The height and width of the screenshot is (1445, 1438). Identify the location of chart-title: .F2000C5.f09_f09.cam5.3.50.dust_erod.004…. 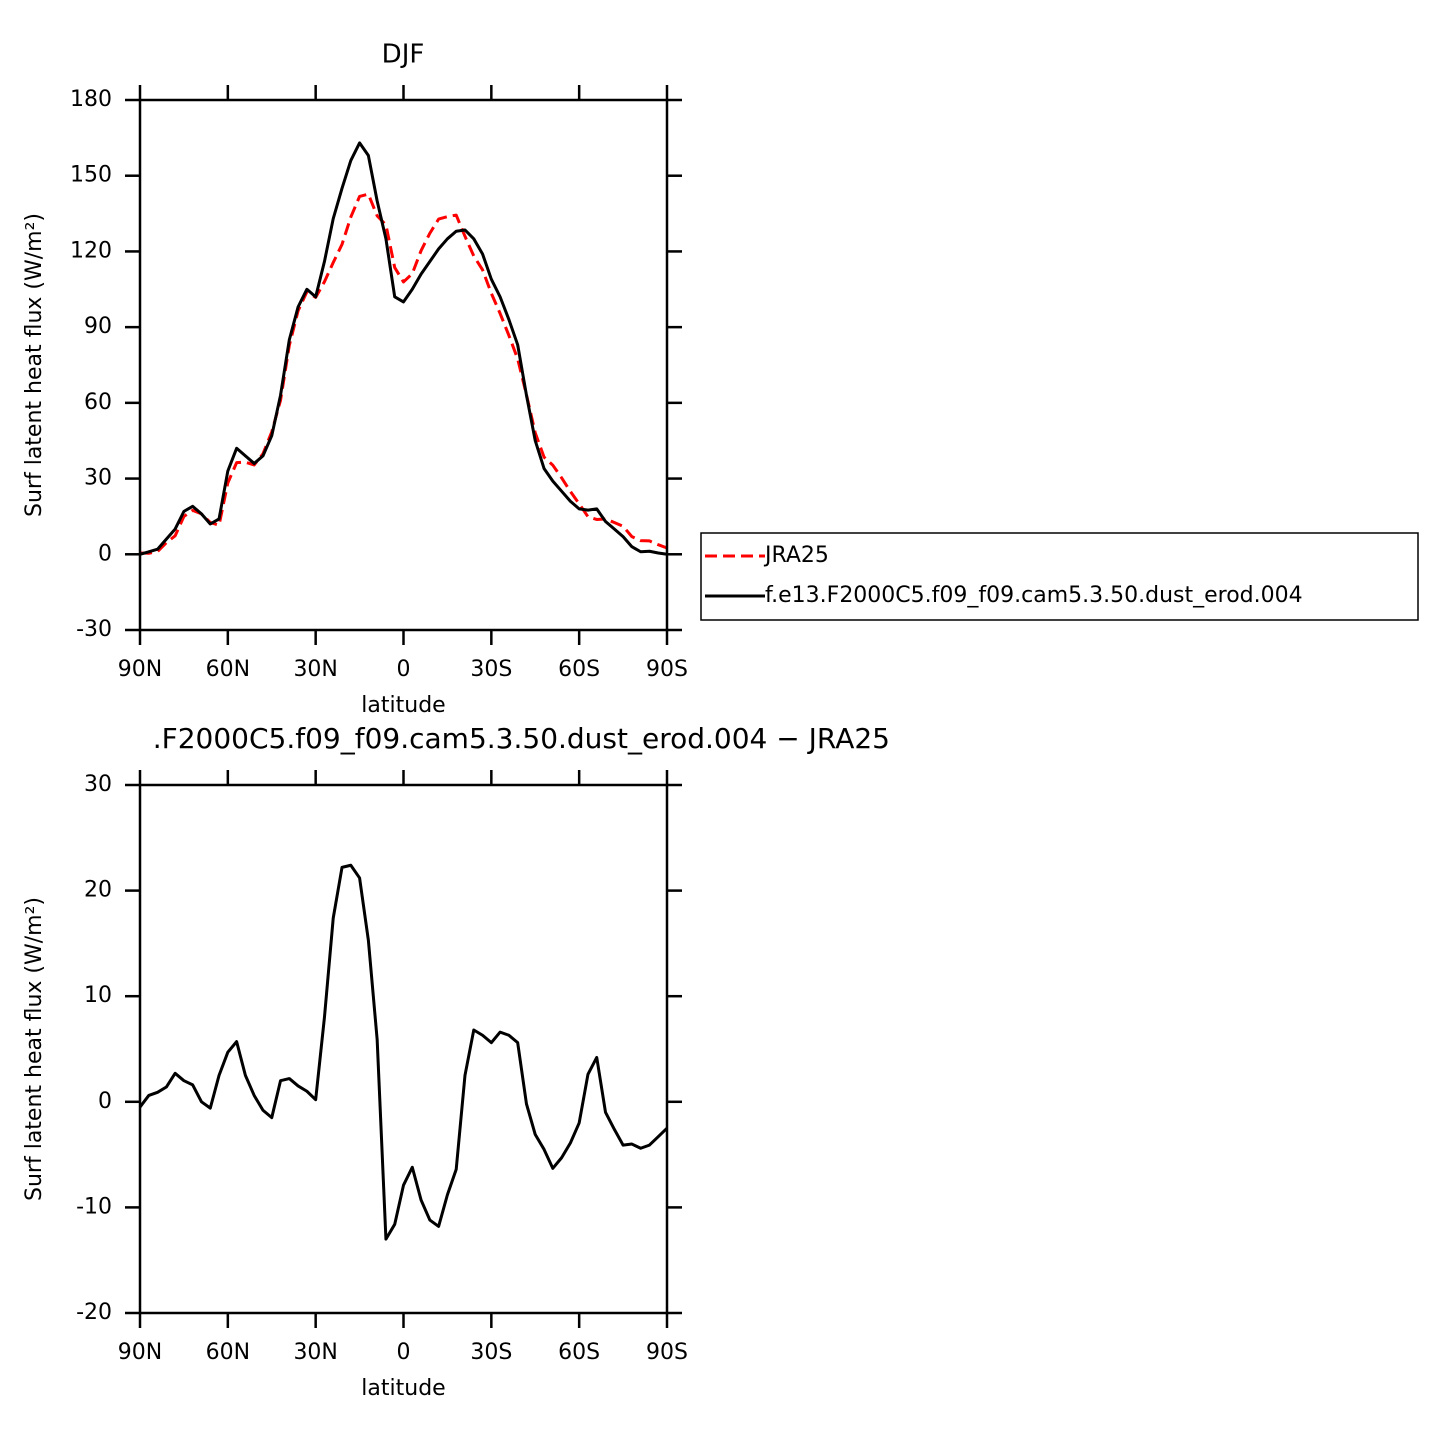
(521, 738).